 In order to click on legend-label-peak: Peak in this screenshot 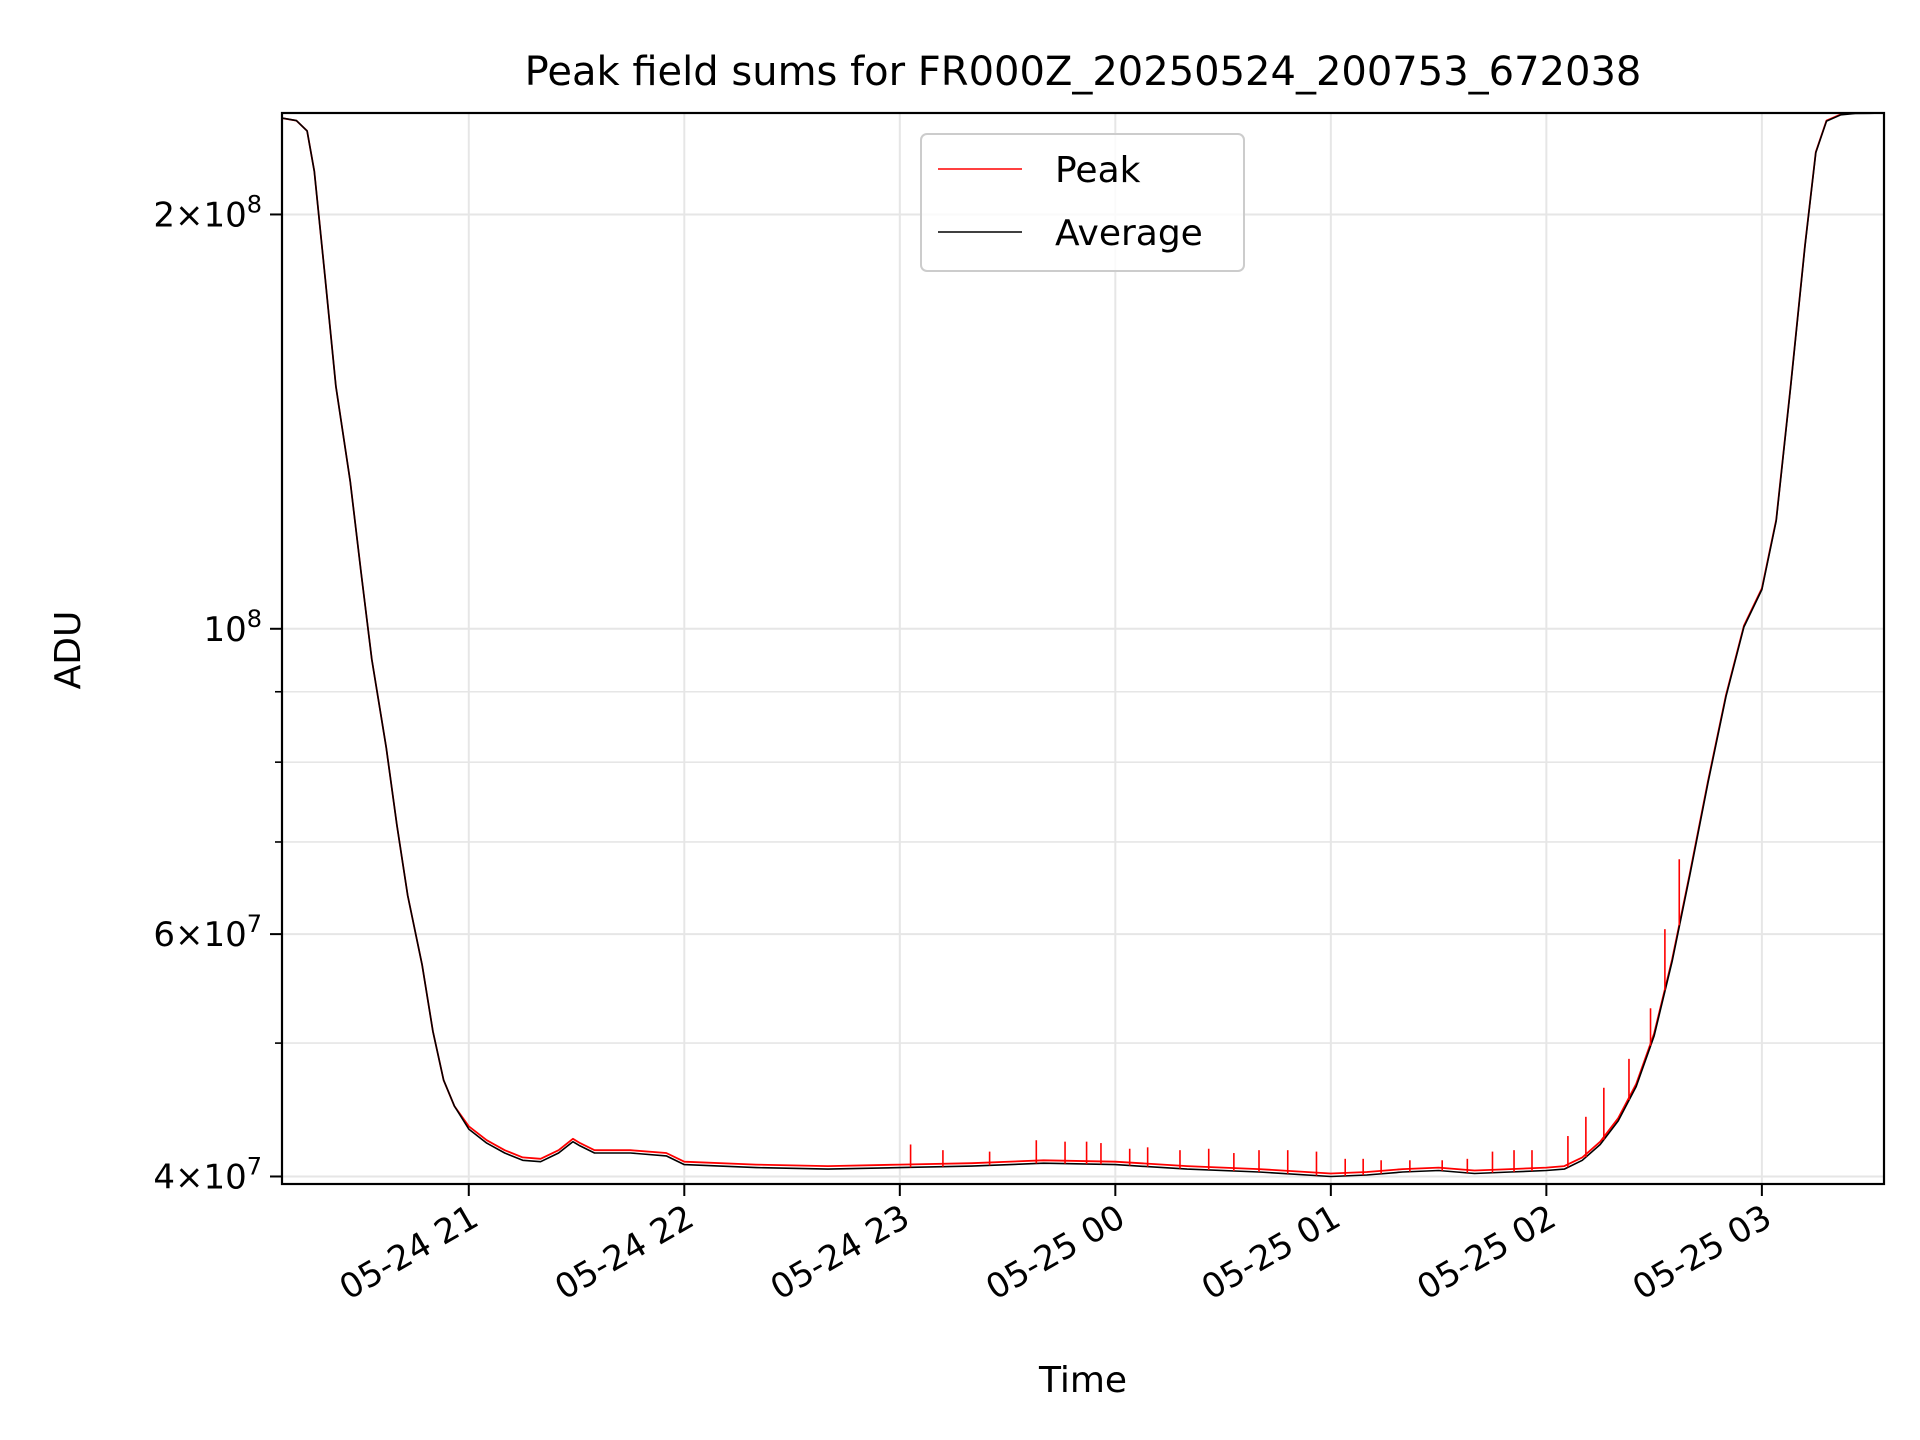, I will do `click(1098, 170)`.